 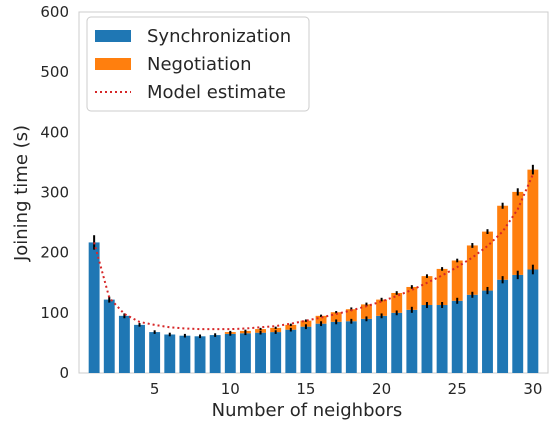 What do you see at coordinates (54, 72) in the screenshot?
I see `y-tick-label: 500` at bounding box center [54, 72].